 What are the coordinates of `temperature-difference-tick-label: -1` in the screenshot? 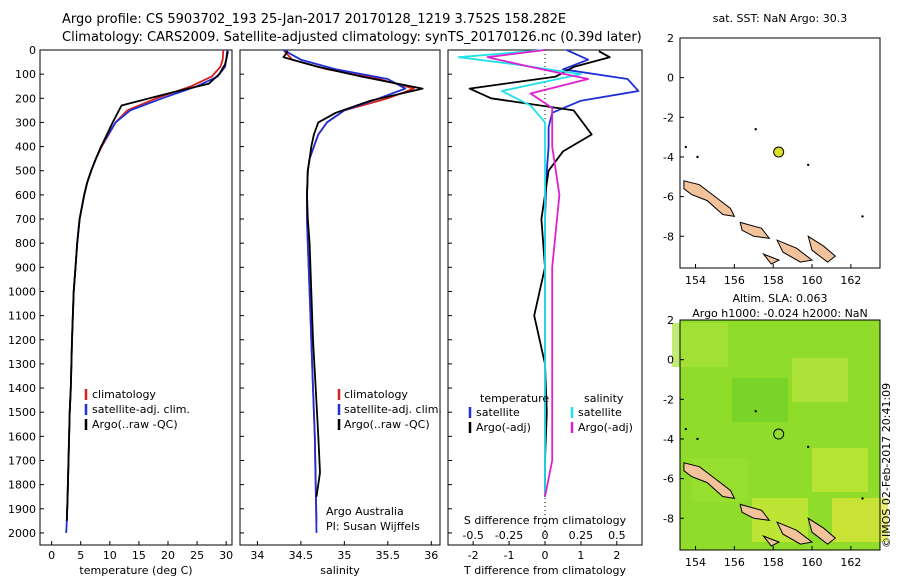 It's located at (509, 555).